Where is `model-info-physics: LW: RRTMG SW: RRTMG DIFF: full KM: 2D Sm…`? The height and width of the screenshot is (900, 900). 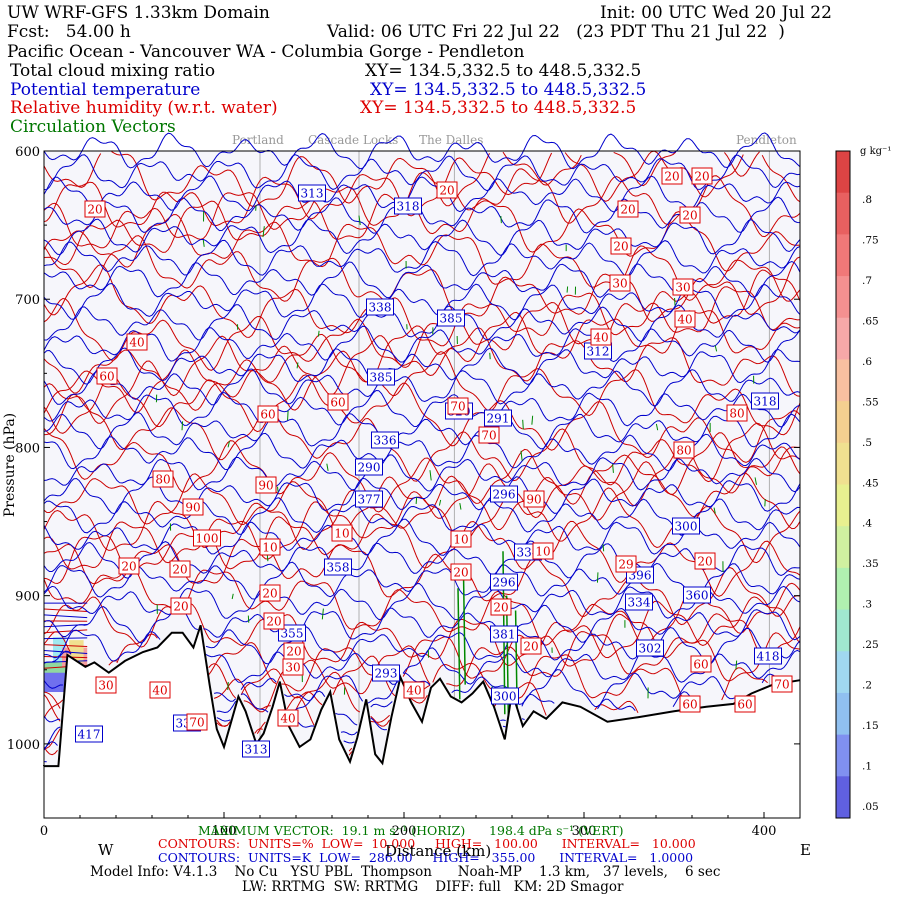 model-info-physics: LW: RRTMG SW: RRTMG DIFF: full KM: 2D Sm… is located at coordinates (433, 887).